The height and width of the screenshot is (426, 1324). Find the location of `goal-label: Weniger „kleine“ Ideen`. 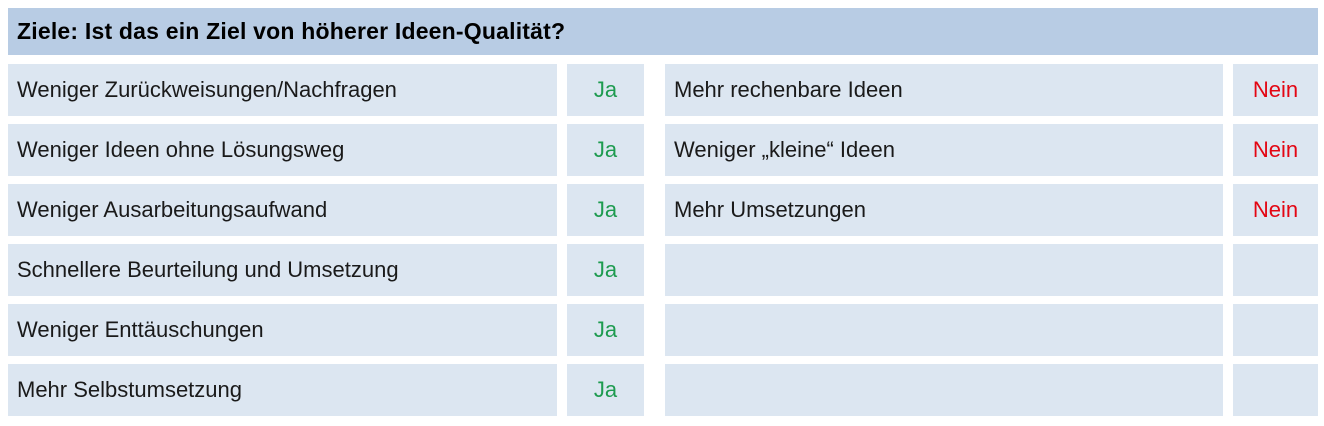

goal-label: Weniger „kleine“ Ideen is located at coordinates (944, 150).